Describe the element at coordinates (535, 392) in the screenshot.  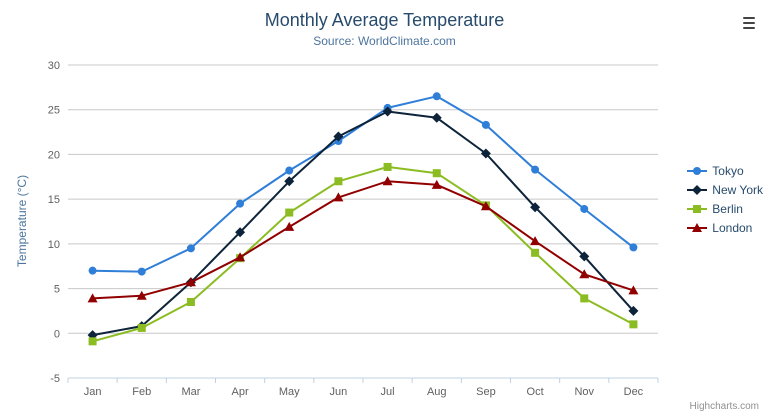
I see `x-axis-tick-label: Oct` at that location.